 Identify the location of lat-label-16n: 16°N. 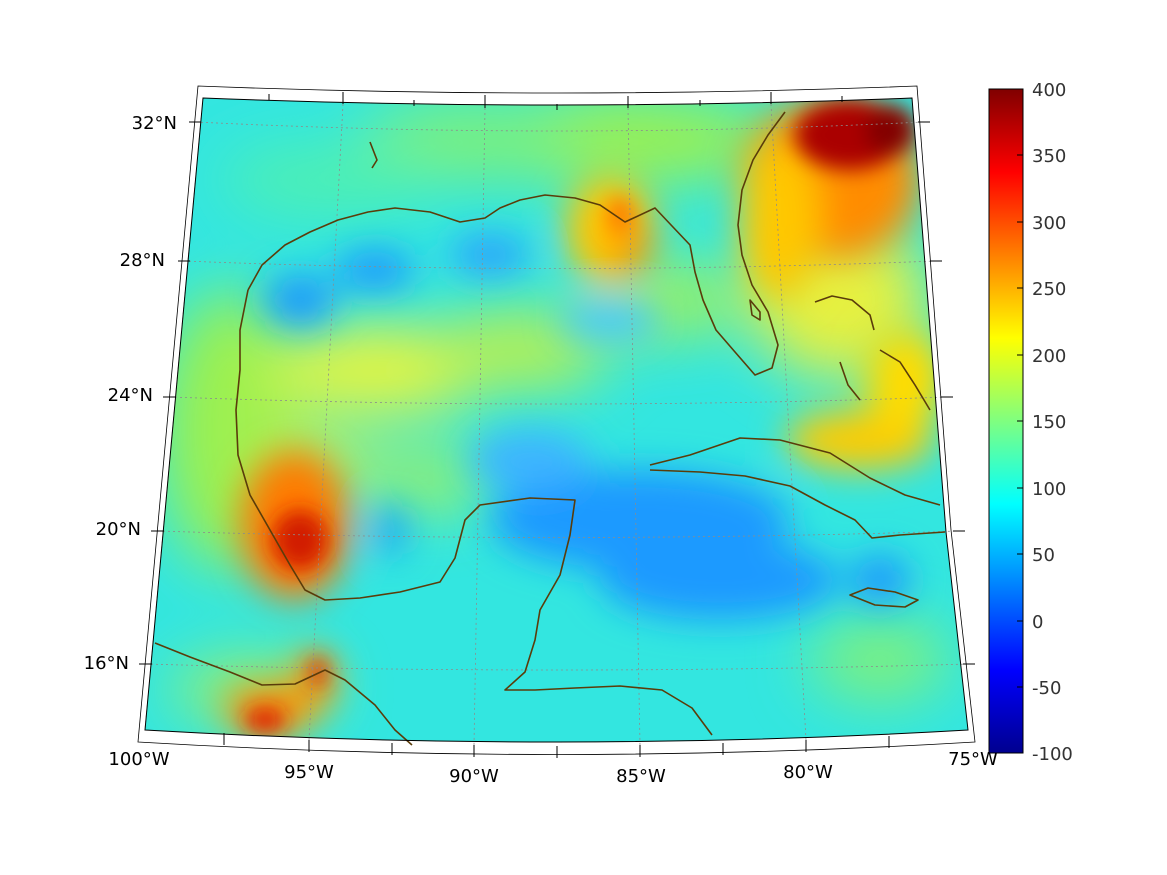
(106, 663).